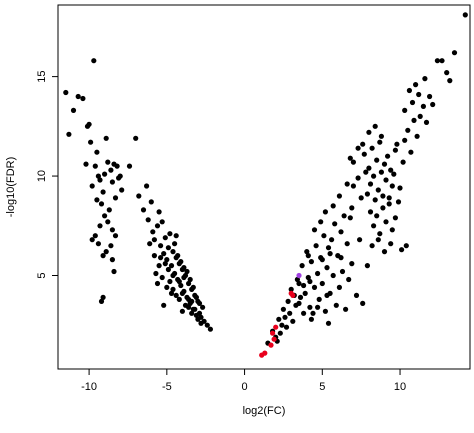 Image resolution: width=474 pixels, height=433 pixels. Describe the element at coordinates (400, 387) in the screenshot. I see `x-tick-label-4: 10` at that location.